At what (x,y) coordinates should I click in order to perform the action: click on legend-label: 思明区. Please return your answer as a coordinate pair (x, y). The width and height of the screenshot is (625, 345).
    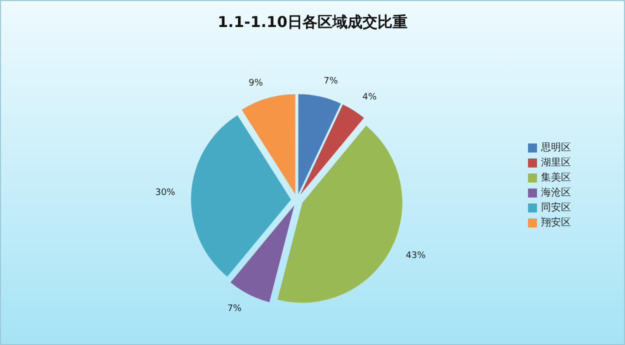
    Looking at the image, I should click on (555, 148).